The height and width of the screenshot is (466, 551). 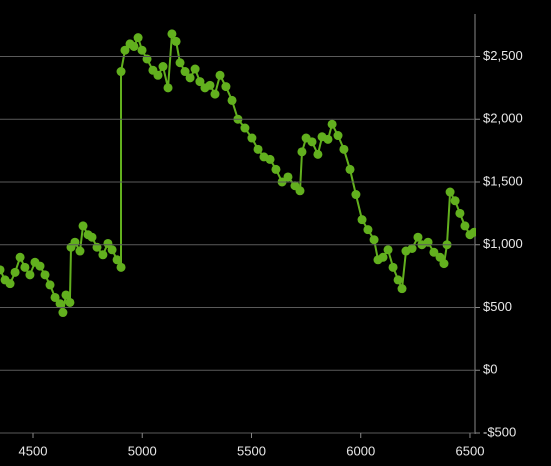 What do you see at coordinates (251, 450) in the screenshot?
I see `x-tick-label: 5500` at bounding box center [251, 450].